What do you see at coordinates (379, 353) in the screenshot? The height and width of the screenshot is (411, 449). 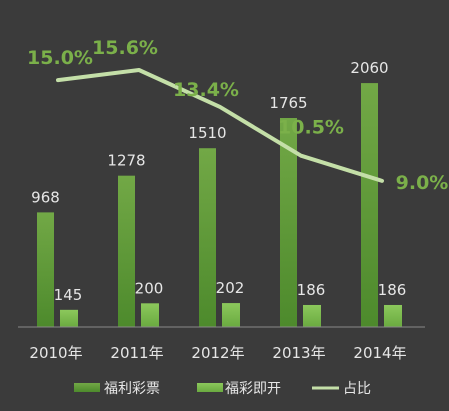 I see `x-tick-label: 2014年` at bounding box center [379, 353].